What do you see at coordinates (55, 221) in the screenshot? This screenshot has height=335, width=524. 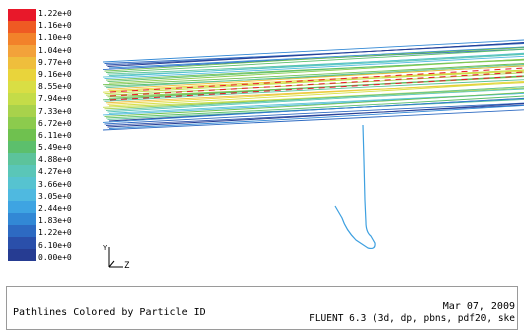 I see `legend-value: 1.83e+0` at bounding box center [55, 221].